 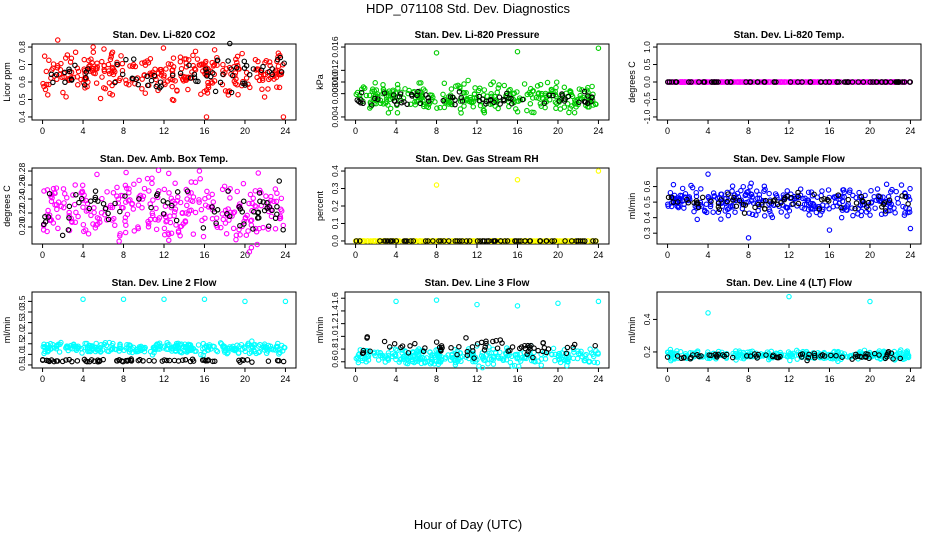 What do you see at coordinates (476, 159) in the screenshot?
I see `panel-title: Stan. Dev. Gas Stream RH` at bounding box center [476, 159].